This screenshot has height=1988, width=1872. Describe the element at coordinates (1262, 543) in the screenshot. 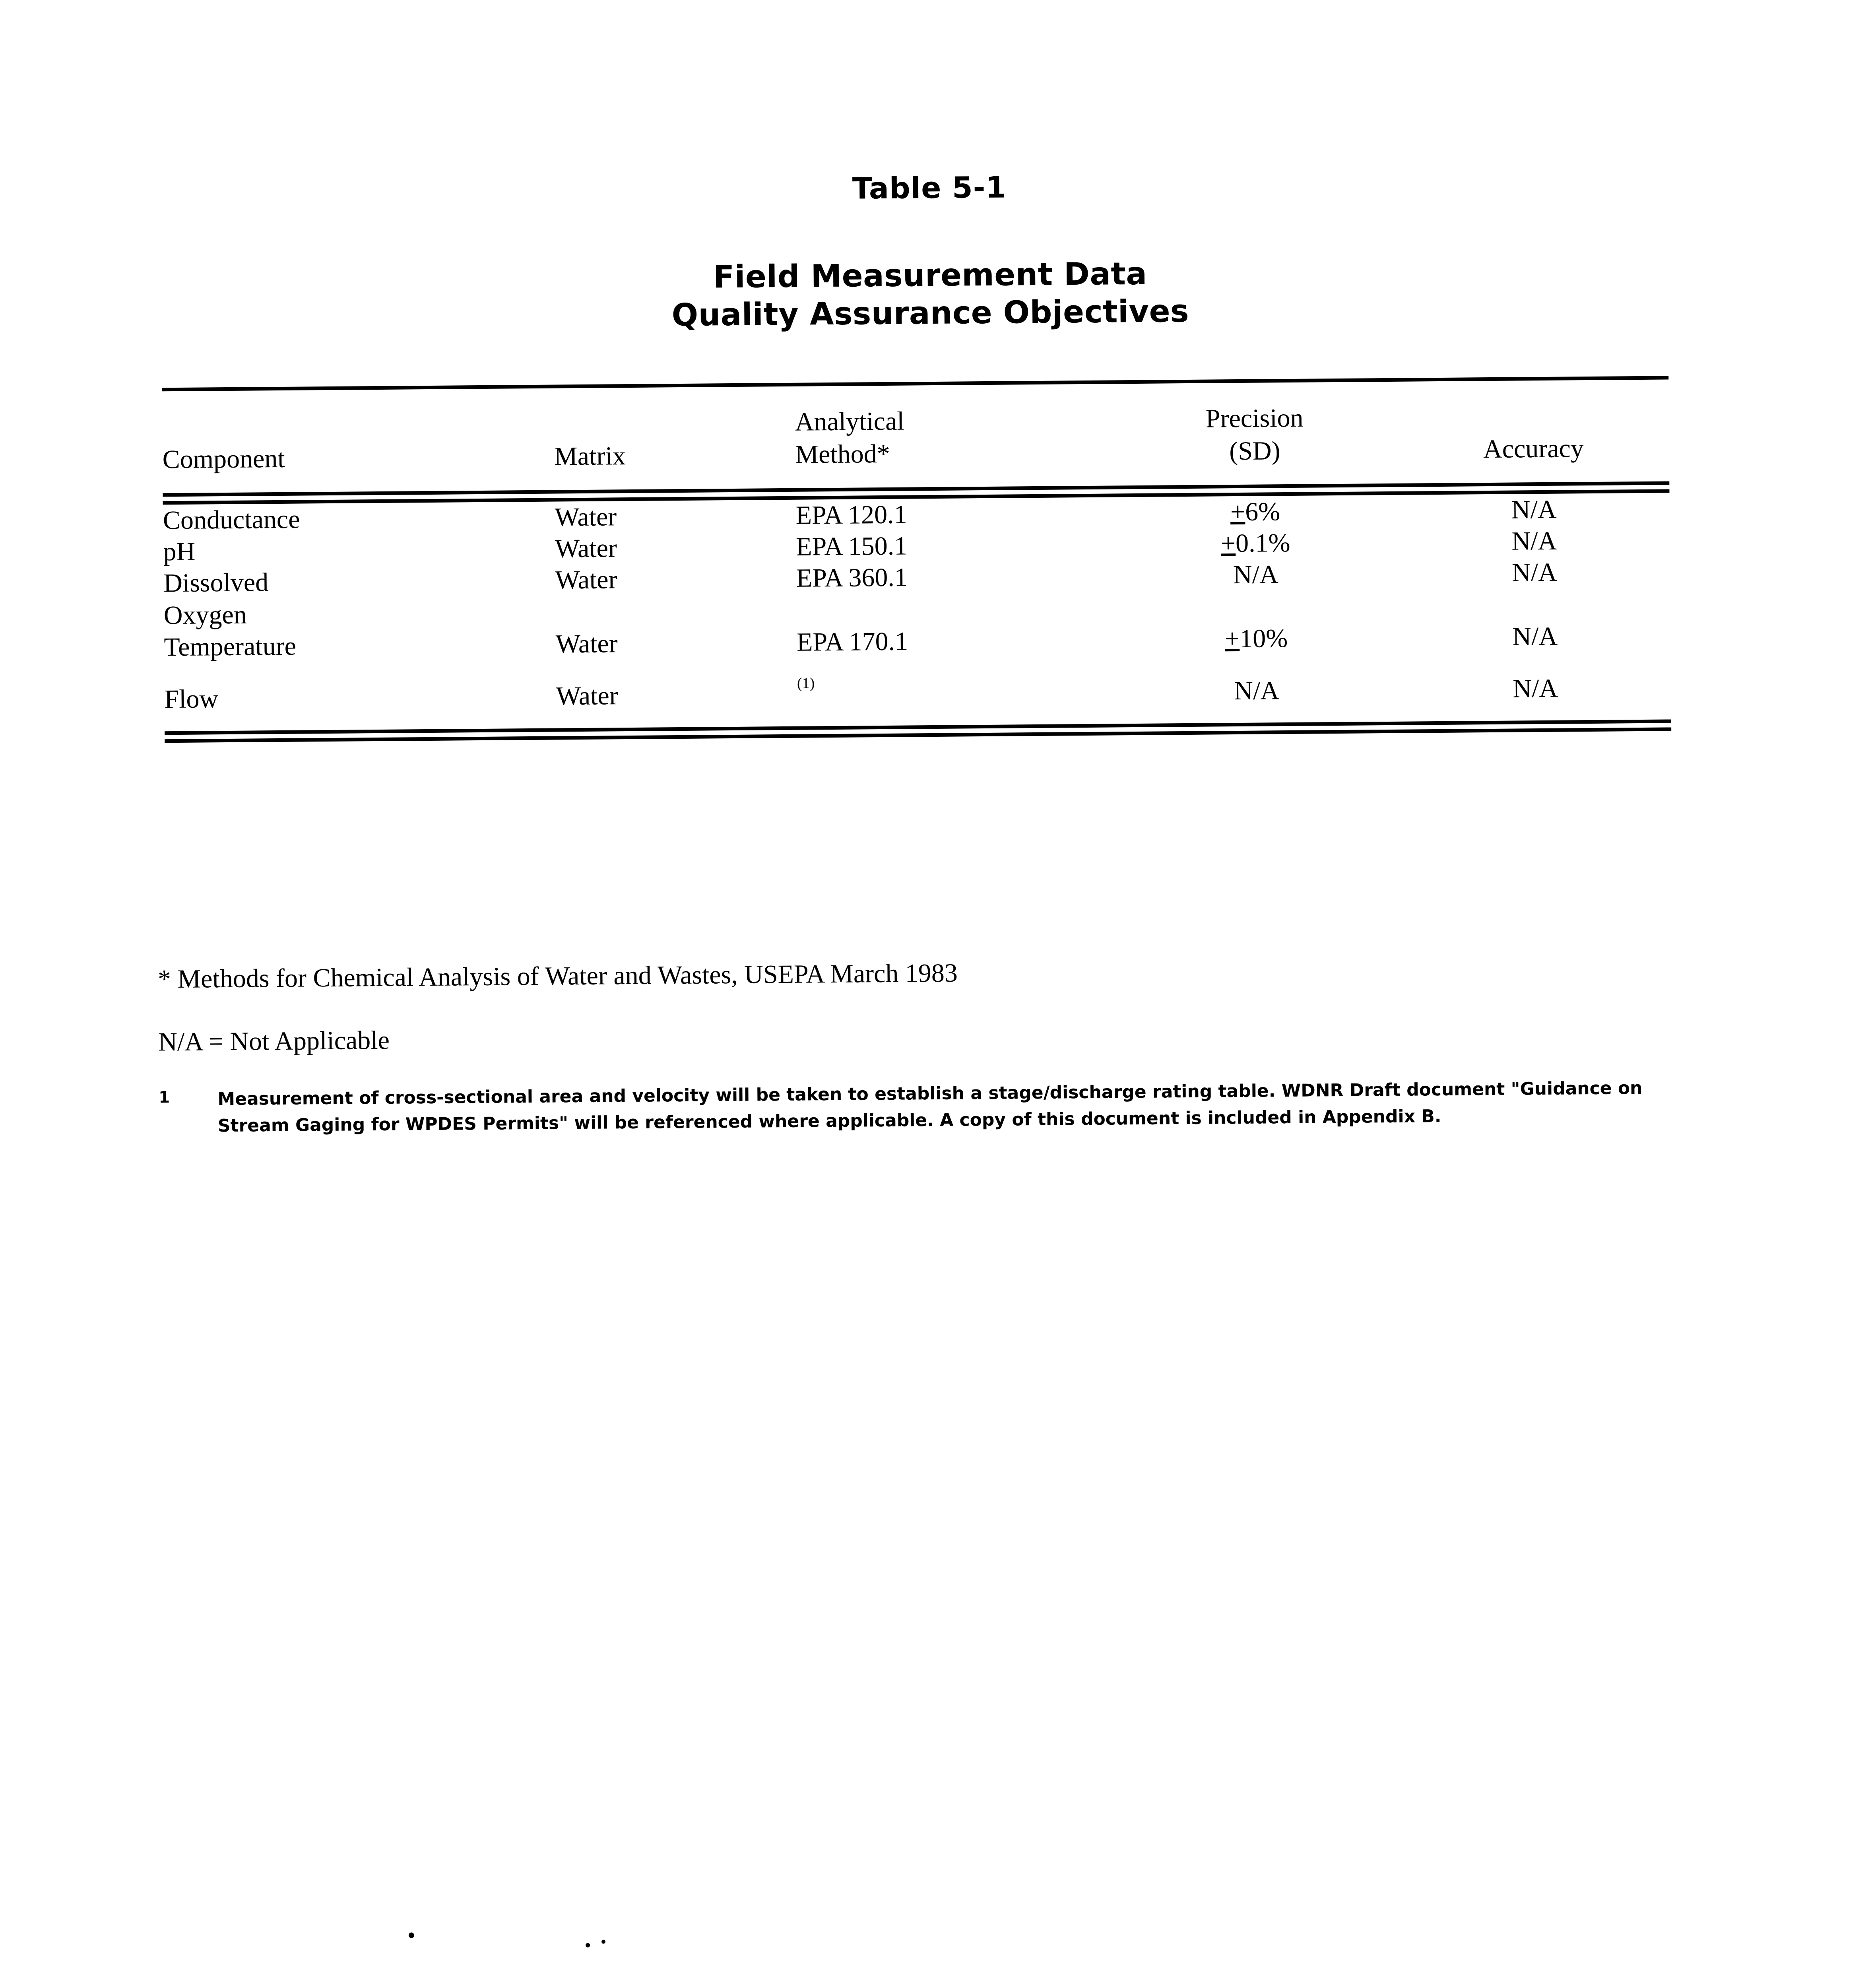

I see `precision-value: 0.1%` at that location.